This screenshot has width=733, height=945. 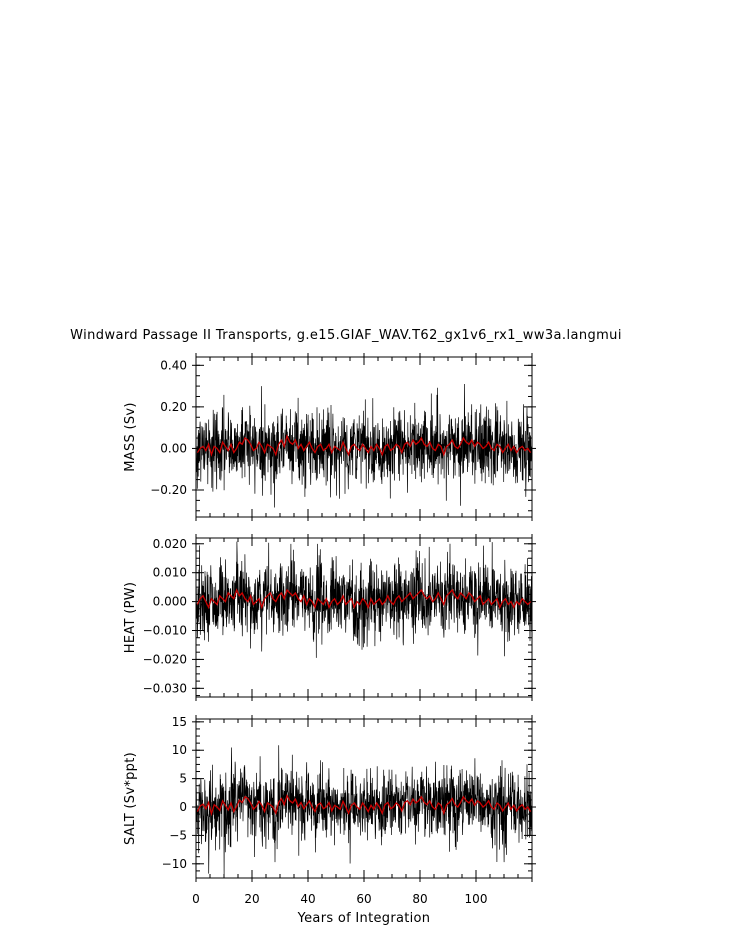 I want to click on y-tick-label: 0.000, so click(x=170, y=602).